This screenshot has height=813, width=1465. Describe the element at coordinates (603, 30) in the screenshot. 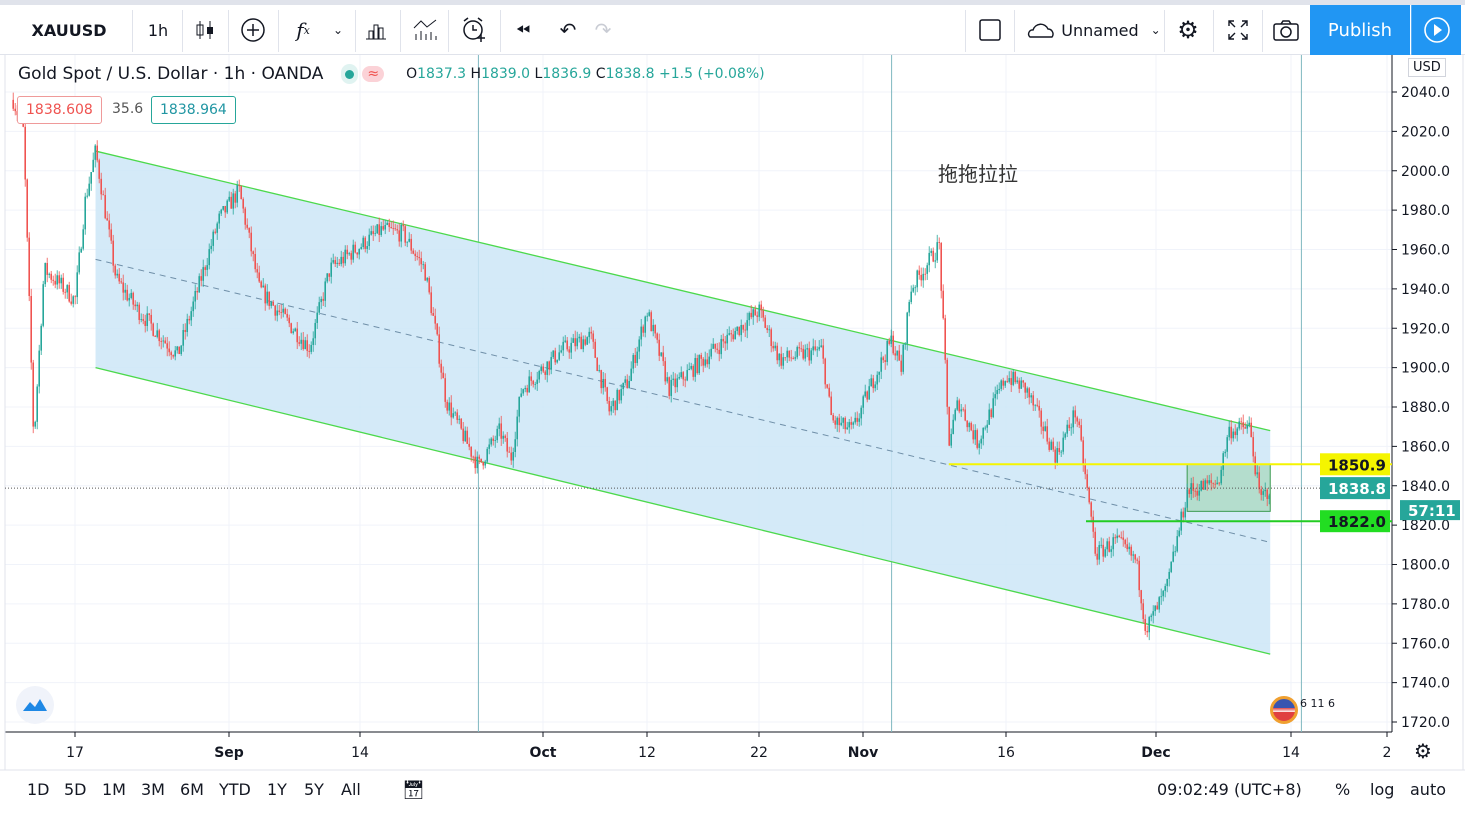

I see `redo-icon: ↷` at that location.